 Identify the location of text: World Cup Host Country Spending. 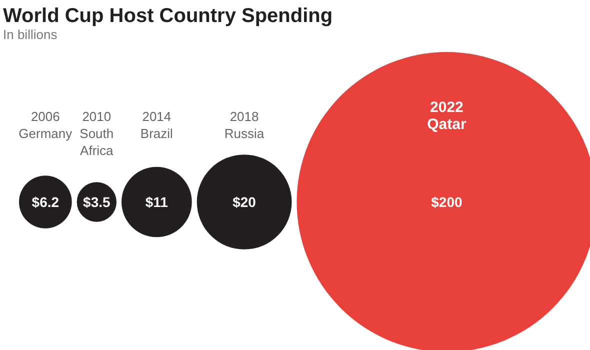
(168, 16).